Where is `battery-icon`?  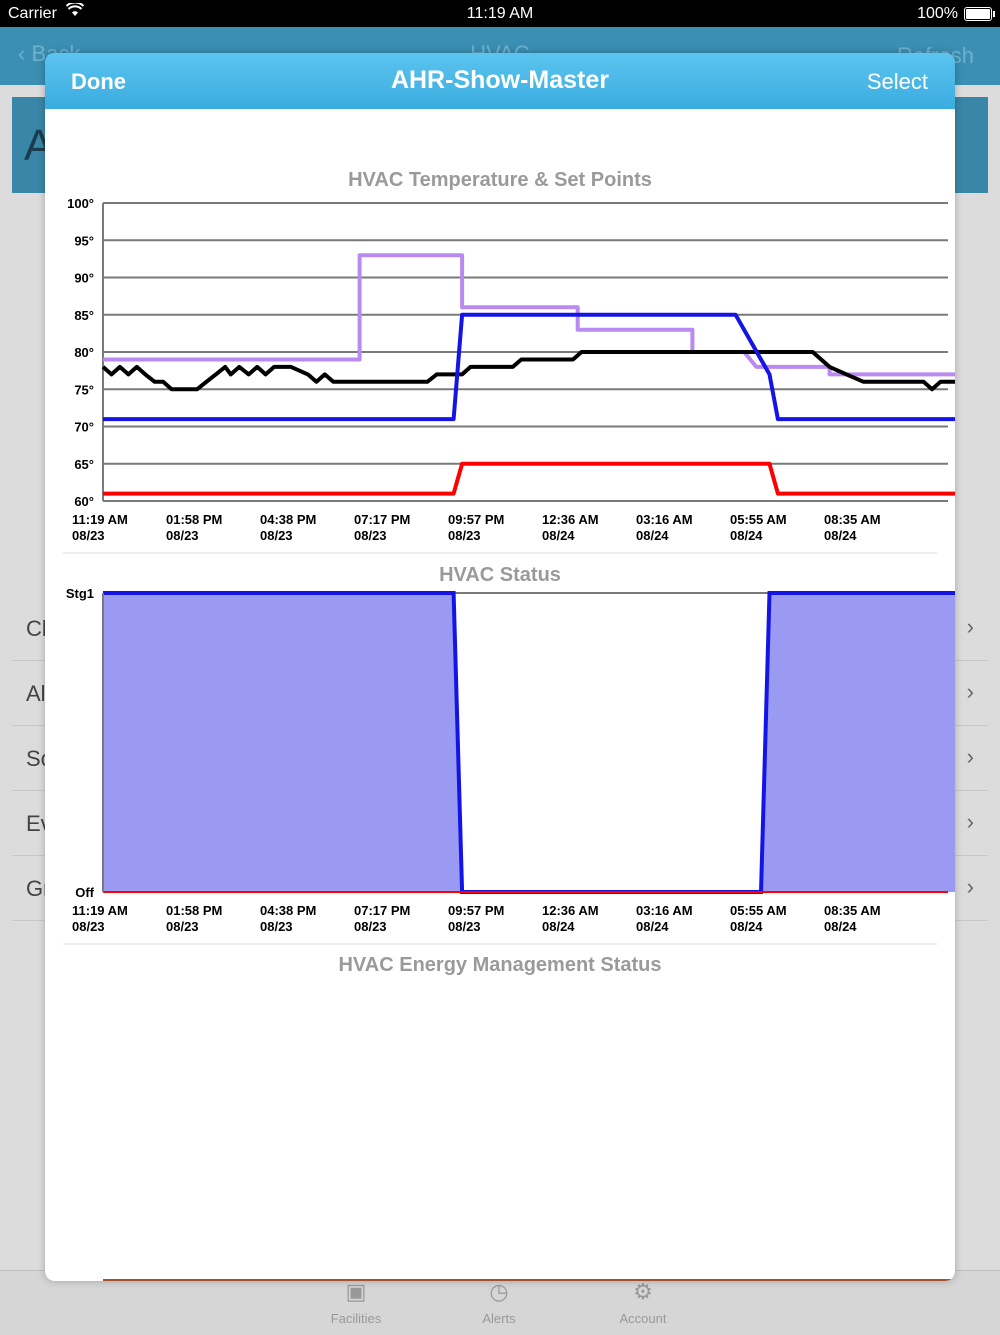
battery-icon is located at coordinates (979, 14).